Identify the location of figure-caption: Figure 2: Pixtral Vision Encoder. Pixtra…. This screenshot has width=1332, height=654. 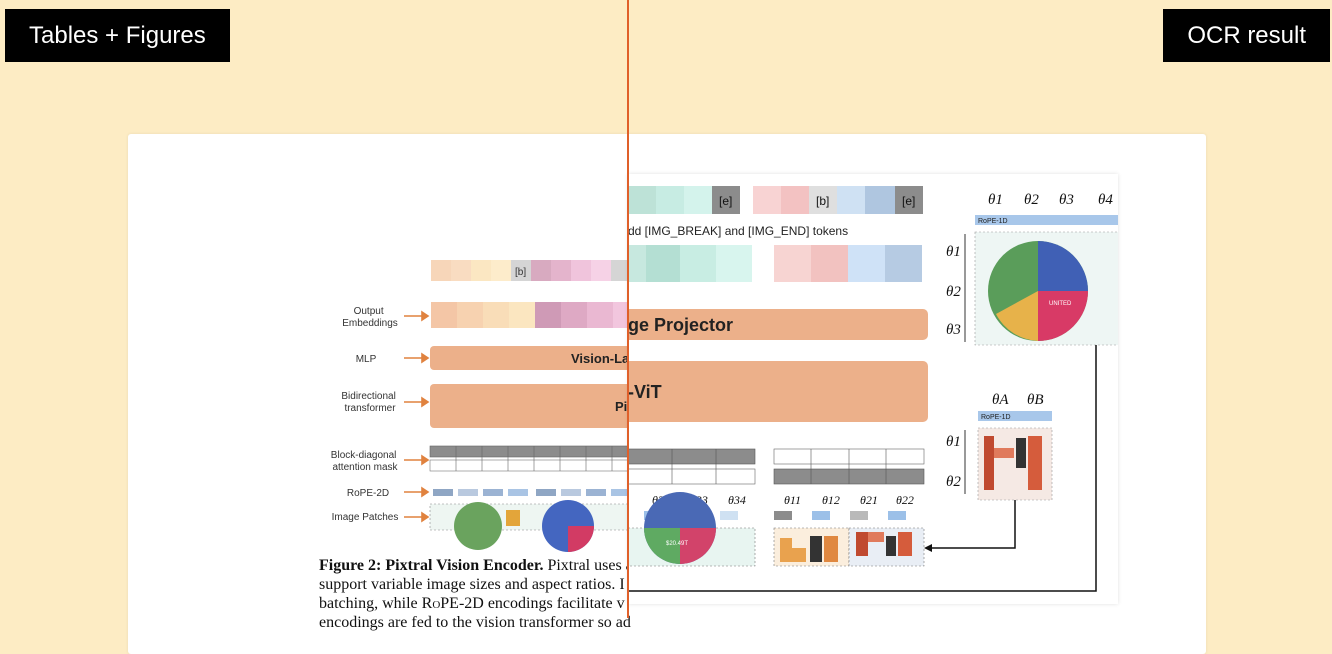
(479, 594).